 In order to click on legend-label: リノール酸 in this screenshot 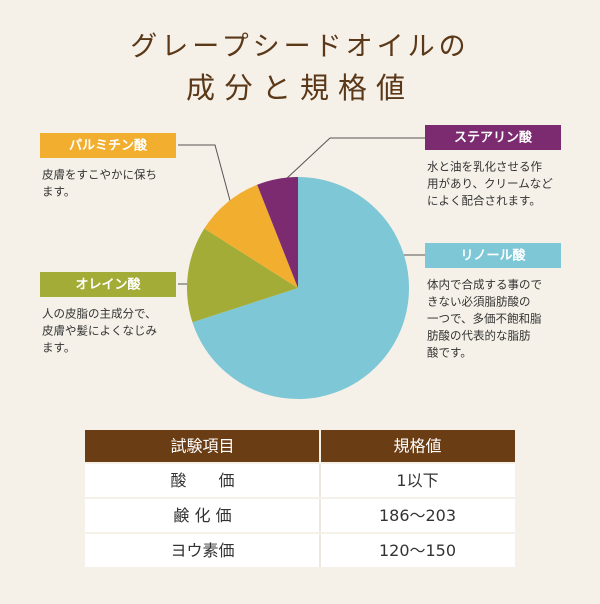, I will do `click(493, 256)`.